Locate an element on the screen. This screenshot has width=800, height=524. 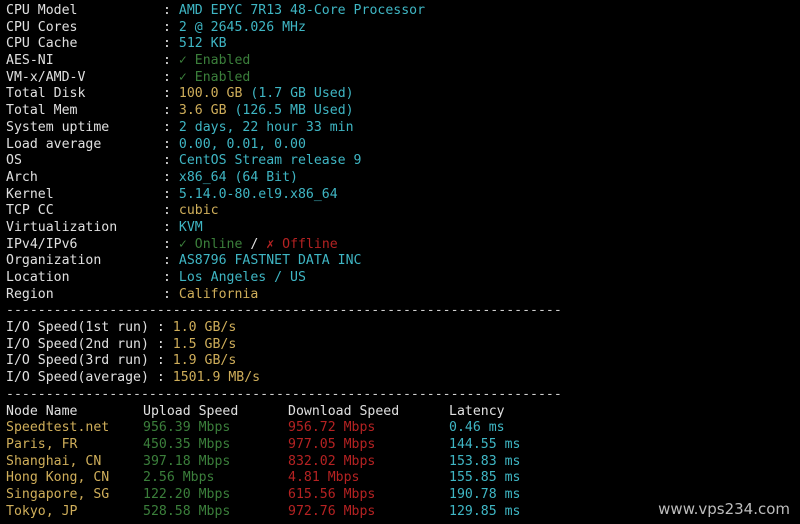
latency: 129.85 ms is located at coordinates (485, 511).